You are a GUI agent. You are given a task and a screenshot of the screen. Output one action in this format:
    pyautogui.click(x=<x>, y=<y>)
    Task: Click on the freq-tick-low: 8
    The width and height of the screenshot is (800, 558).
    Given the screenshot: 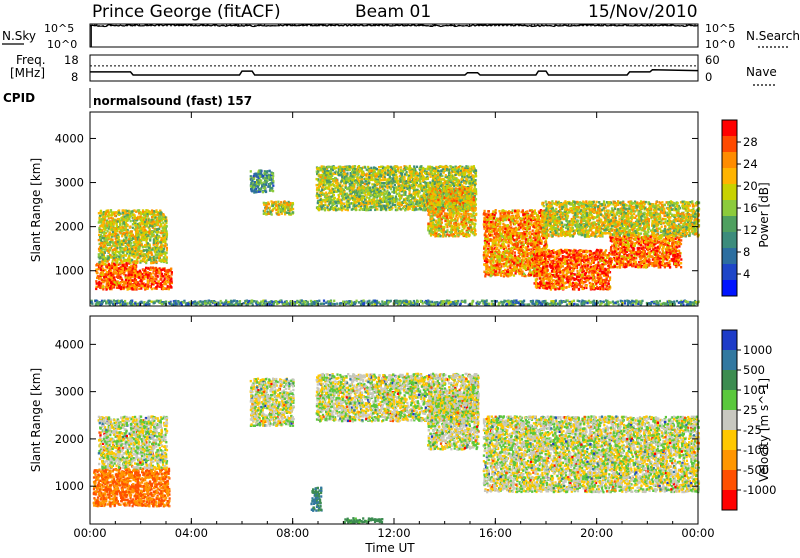 What is the action you would take?
    pyautogui.click(x=74, y=77)
    